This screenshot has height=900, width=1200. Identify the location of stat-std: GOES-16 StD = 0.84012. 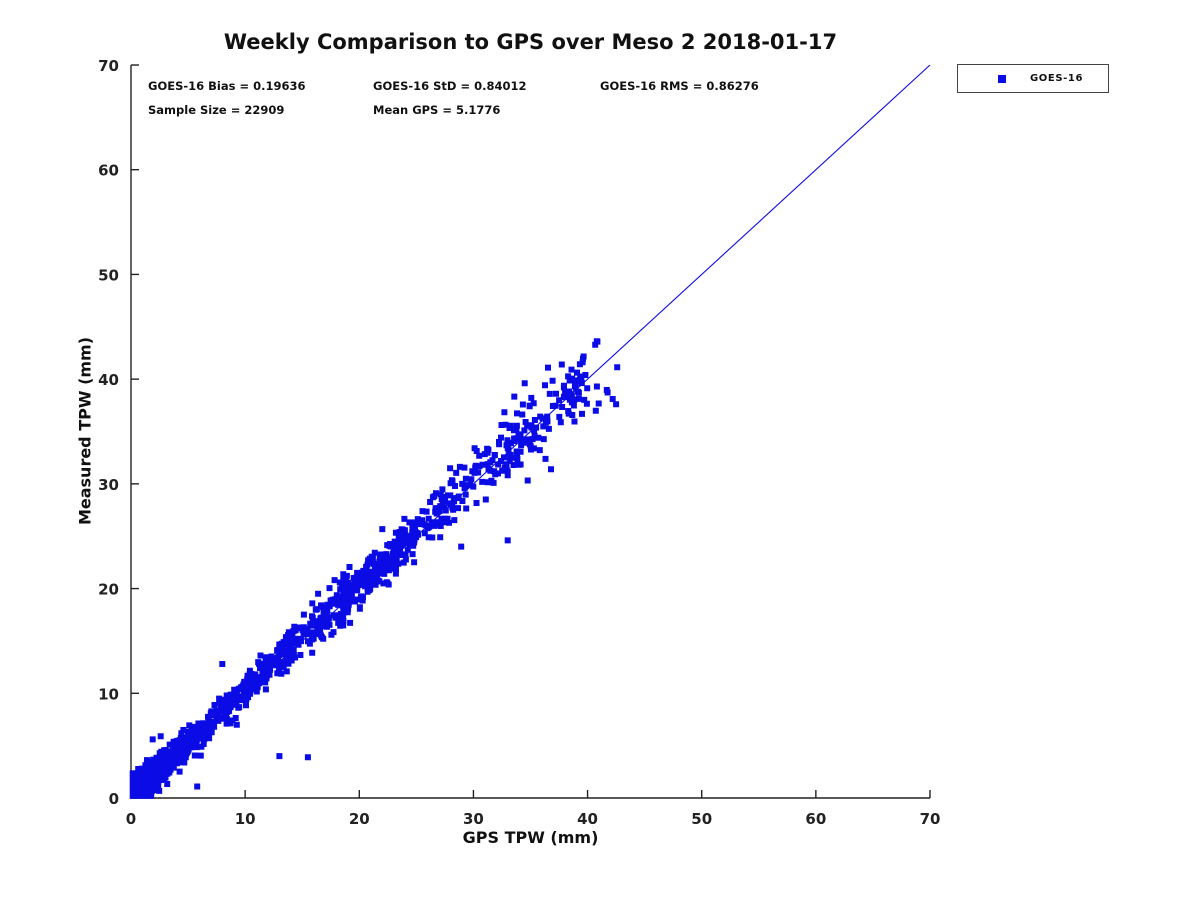
(450, 86).